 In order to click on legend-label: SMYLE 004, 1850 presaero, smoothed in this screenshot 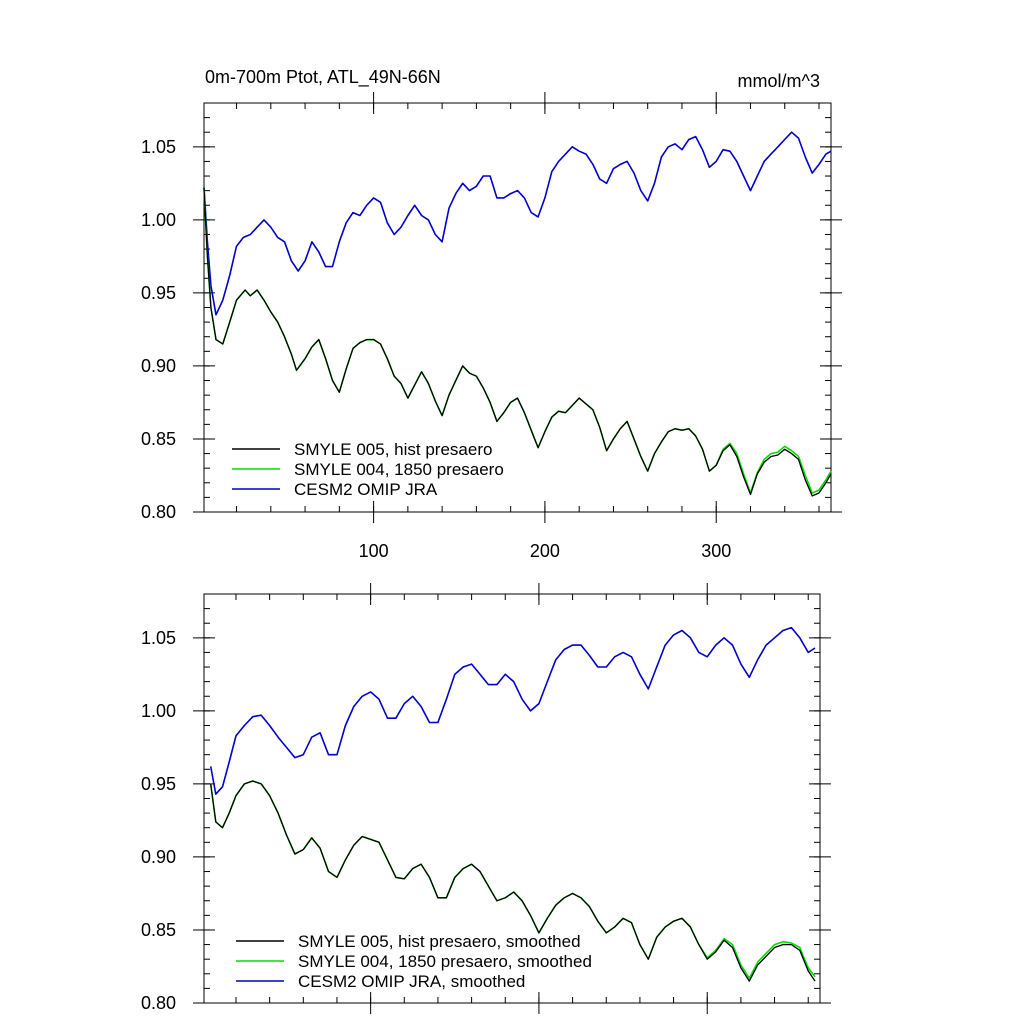, I will do `click(445, 961)`.